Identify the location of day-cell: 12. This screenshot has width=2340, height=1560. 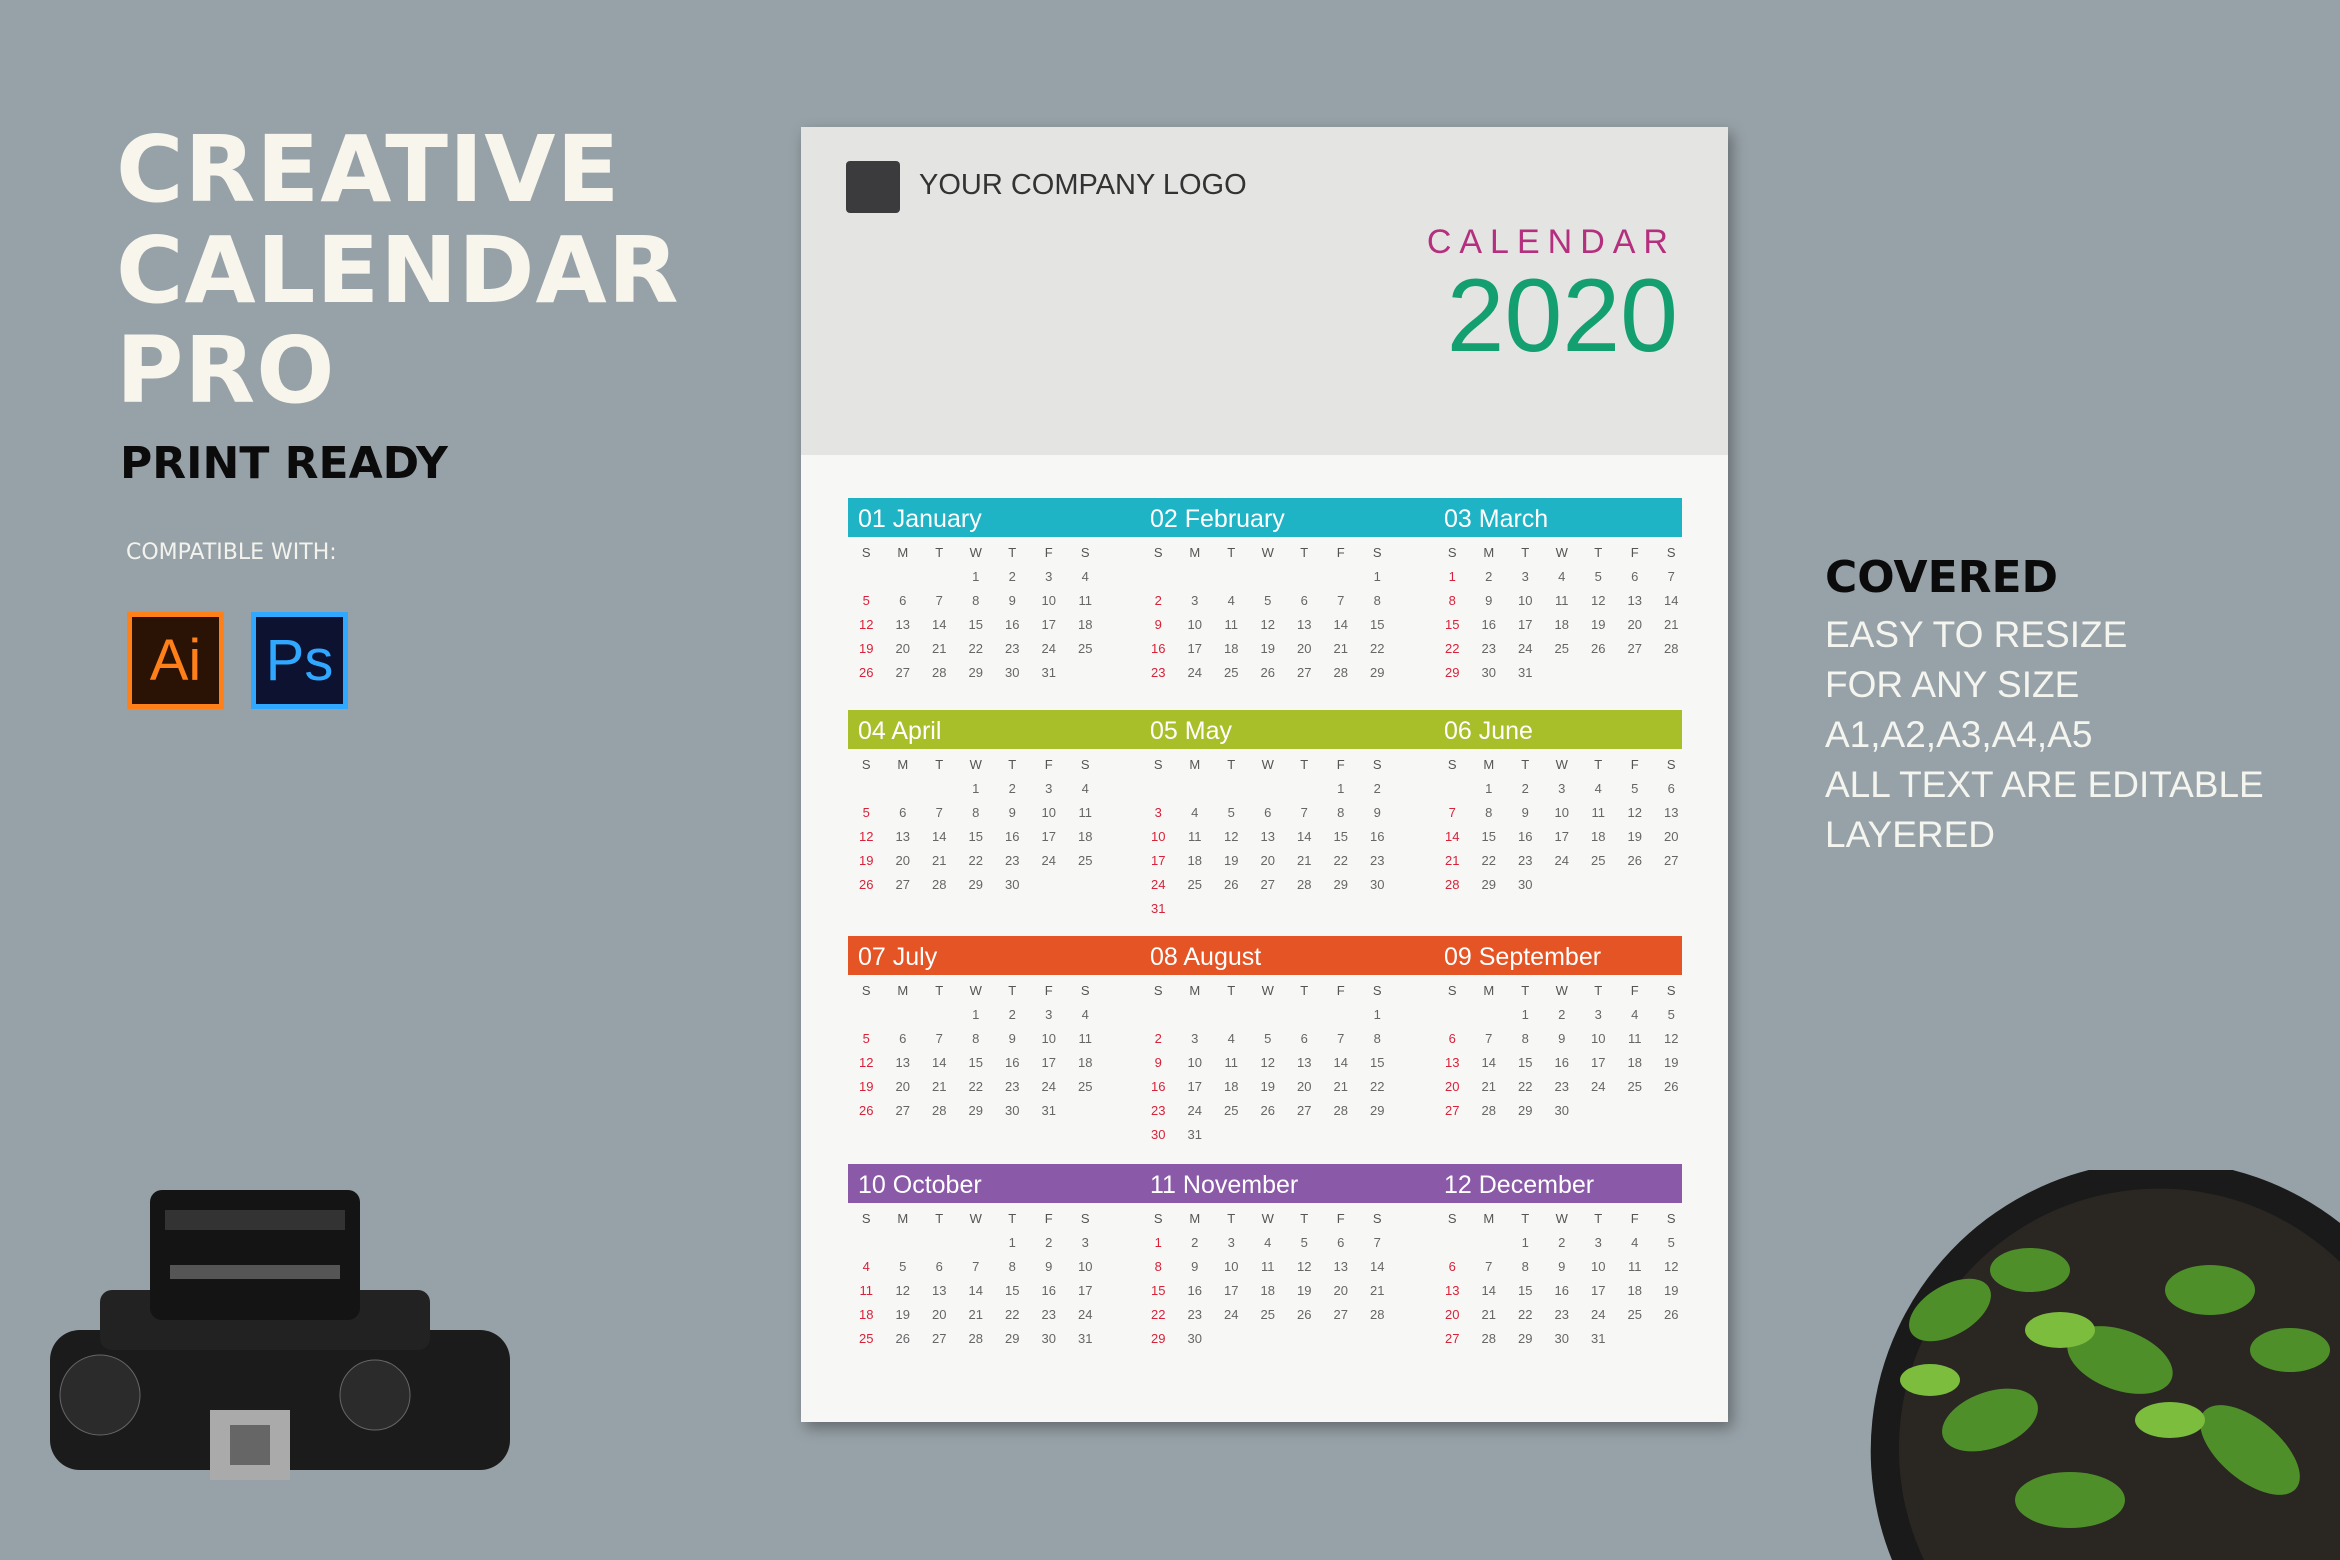
(1267, 624).